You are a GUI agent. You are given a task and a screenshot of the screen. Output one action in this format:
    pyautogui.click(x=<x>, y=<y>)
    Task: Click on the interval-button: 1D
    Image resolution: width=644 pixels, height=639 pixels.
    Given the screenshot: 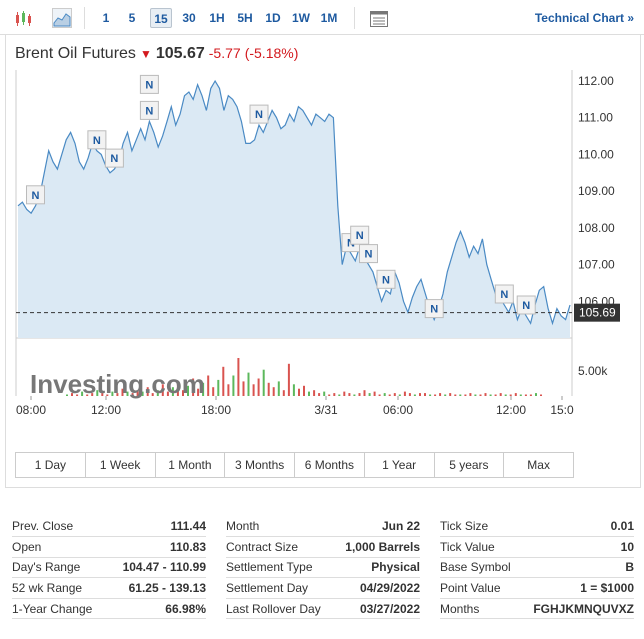 What is the action you would take?
    pyautogui.click(x=273, y=18)
    